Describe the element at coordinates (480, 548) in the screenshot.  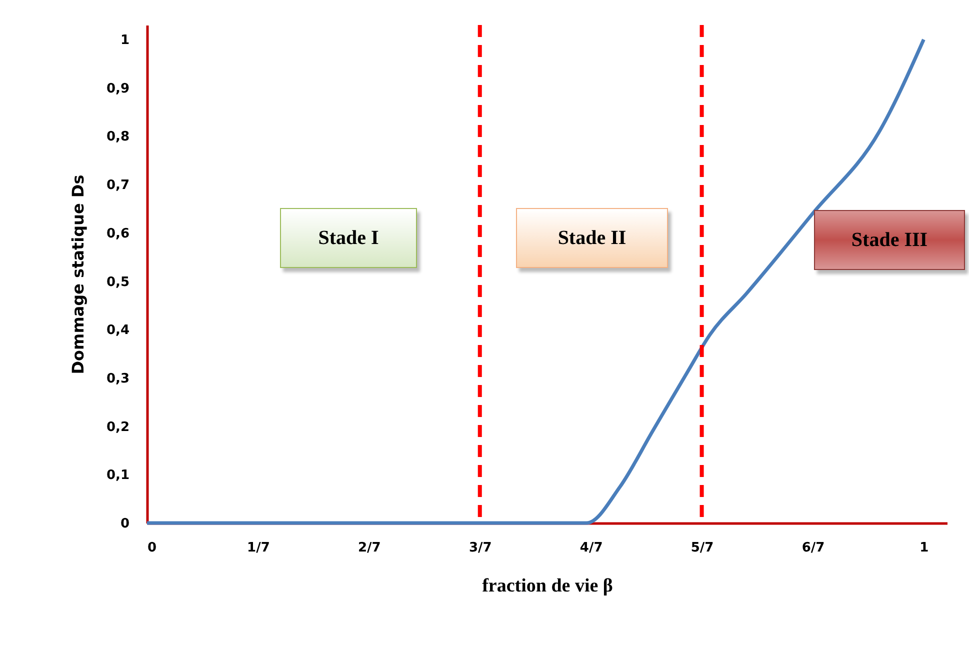
I see `x-tick-label: 3/7` at that location.